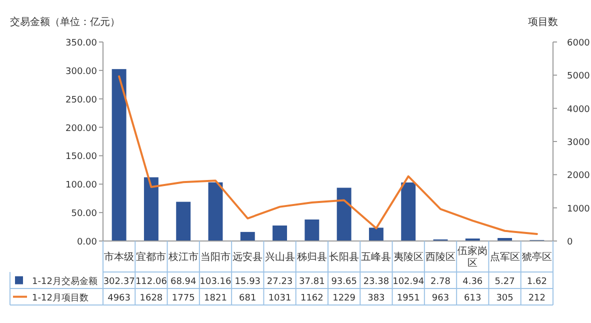  Describe the element at coordinates (183, 298) in the screenshot. I see `data-label: 1775` at that location.